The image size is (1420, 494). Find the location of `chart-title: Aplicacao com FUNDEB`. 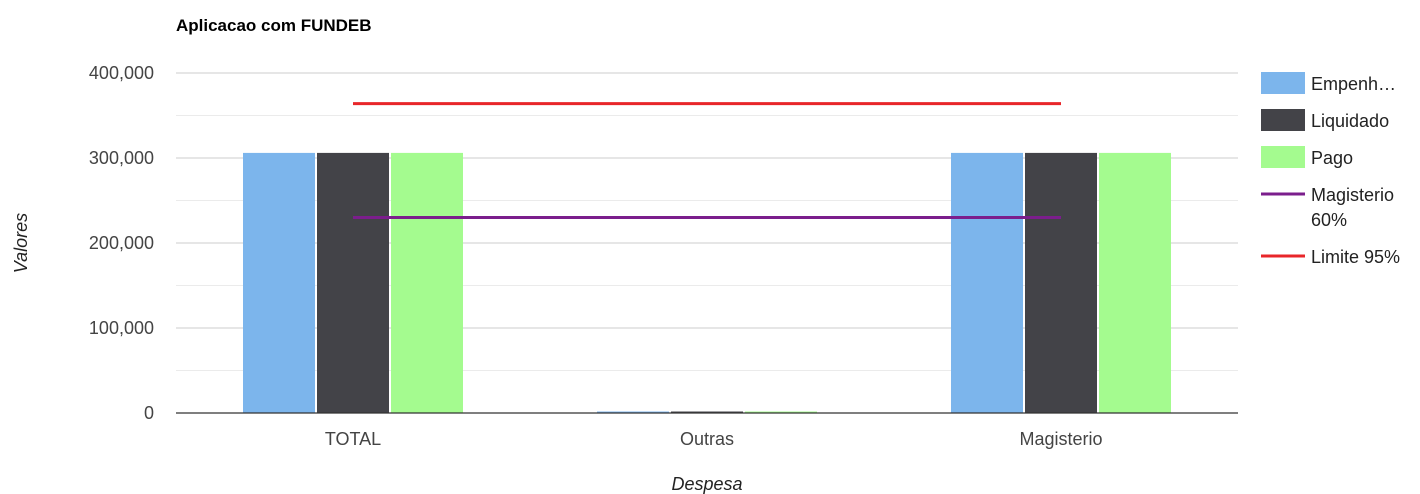

chart-title: Aplicacao com FUNDEB is located at coordinates (274, 25).